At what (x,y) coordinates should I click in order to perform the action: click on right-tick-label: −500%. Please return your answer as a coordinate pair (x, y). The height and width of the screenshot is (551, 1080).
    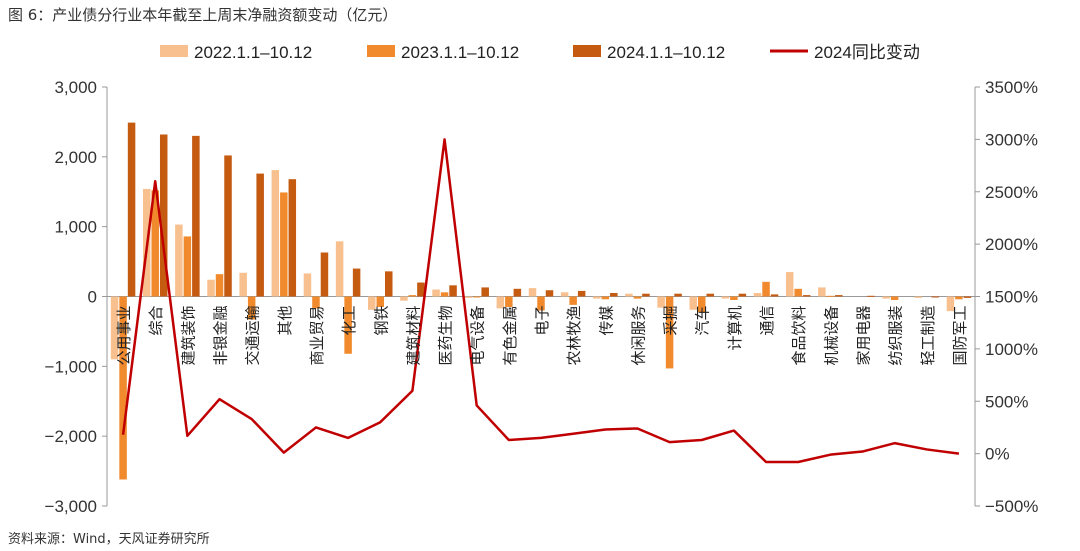
    Looking at the image, I should click on (1011, 506).